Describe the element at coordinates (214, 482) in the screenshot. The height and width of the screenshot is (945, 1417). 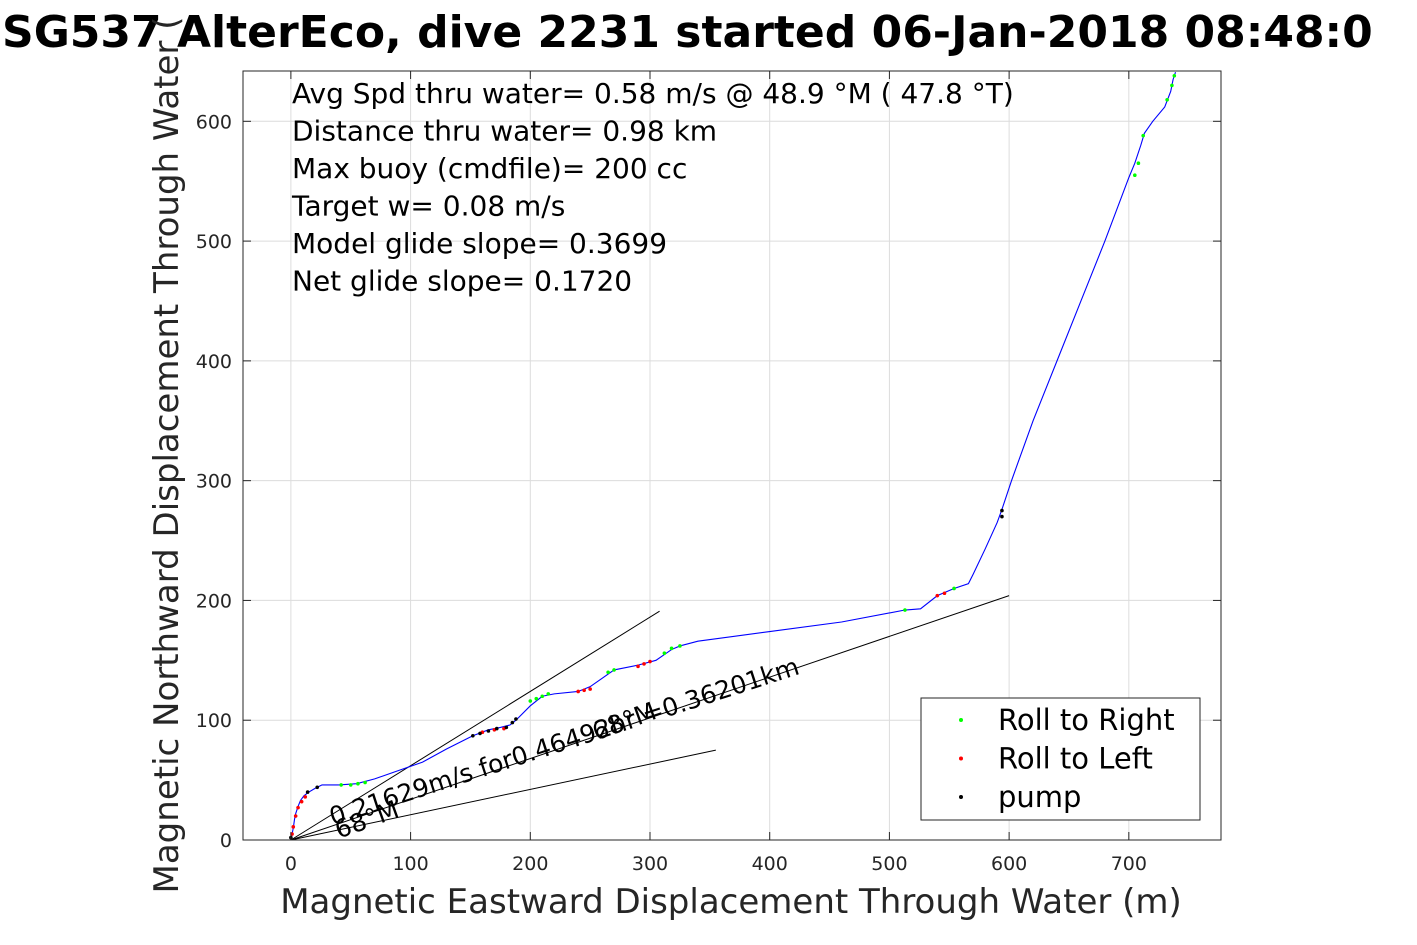
I see `y-tick-label: 300` at that location.